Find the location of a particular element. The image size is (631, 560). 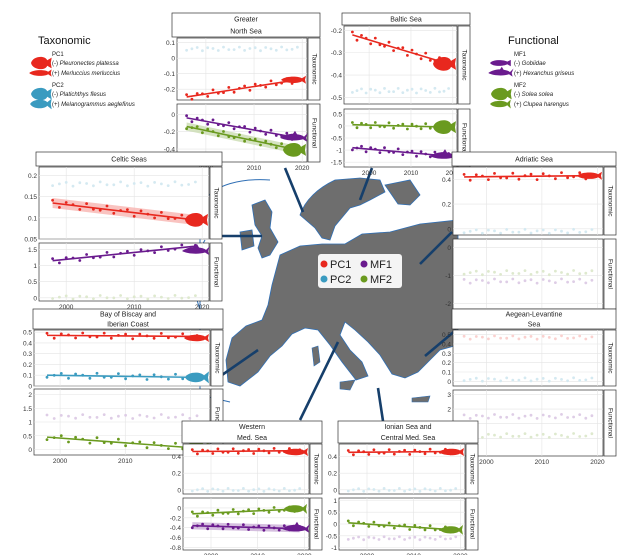

ionian-sea-and-central-med-sea-taxonomic-ytick-label: 0.2 is located at coordinates (332, 474).